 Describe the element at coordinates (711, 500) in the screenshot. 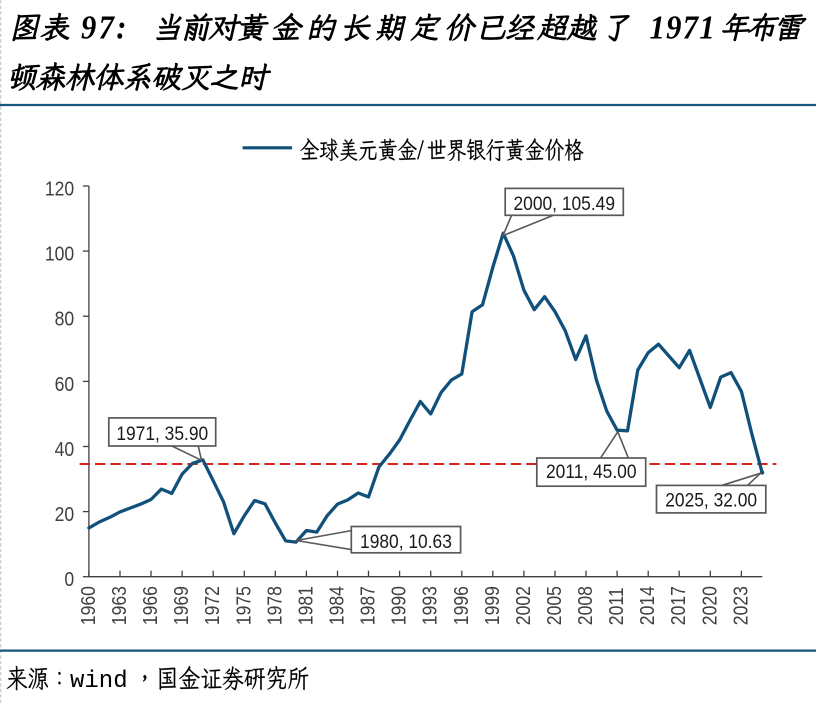

I see `svg-text: 2025, 32.00` at that location.